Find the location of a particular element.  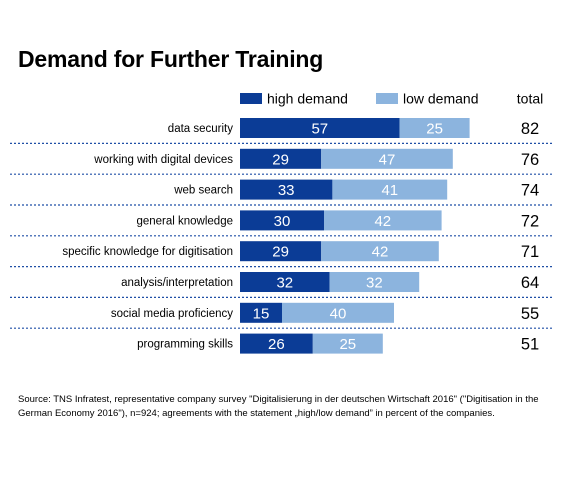

chart-title: Demand for Further Training is located at coordinates (171, 59).